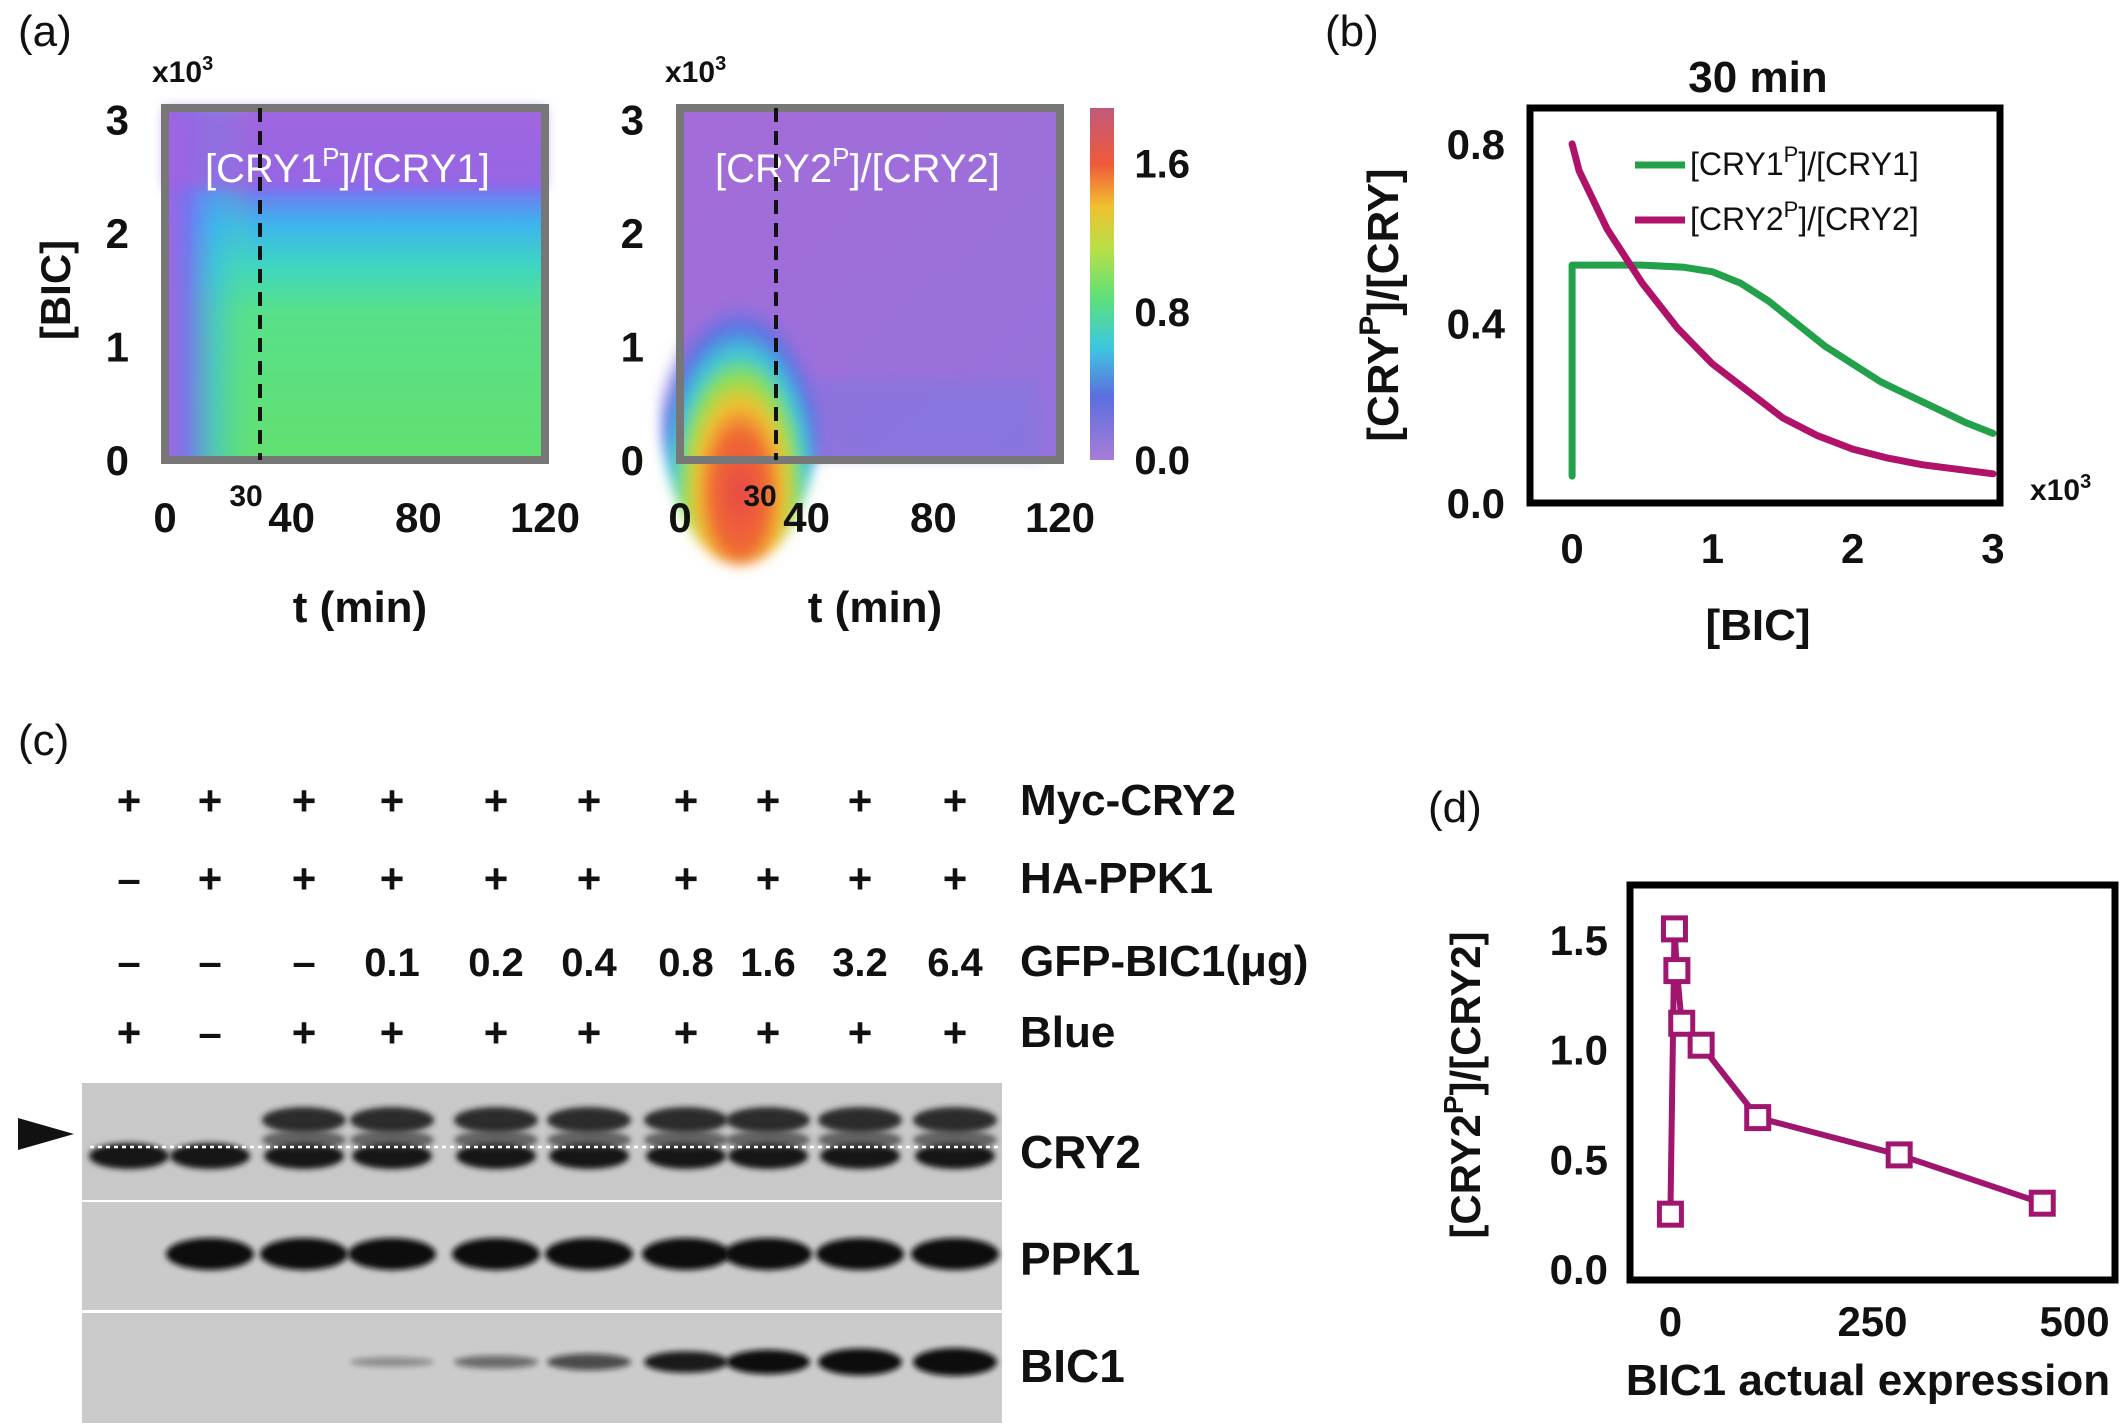 This screenshot has width=2128, height=1424. I want to click on heatmap-cry1-top-band, so click(355, 148).